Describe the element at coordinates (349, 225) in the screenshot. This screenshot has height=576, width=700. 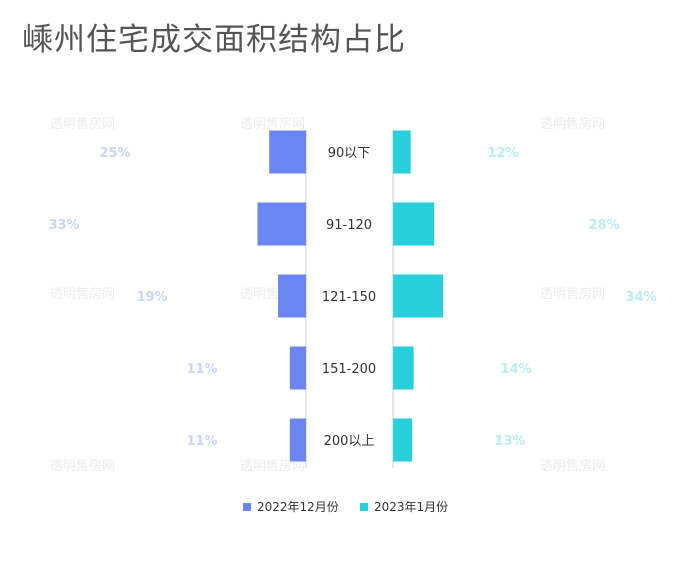
I see `category-label: 91-120` at that location.